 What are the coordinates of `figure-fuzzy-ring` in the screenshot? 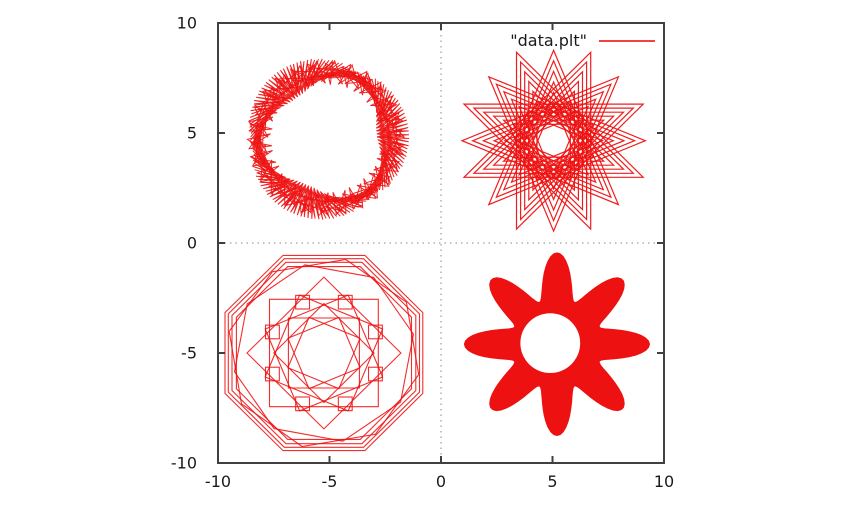 It's located at (328, 139).